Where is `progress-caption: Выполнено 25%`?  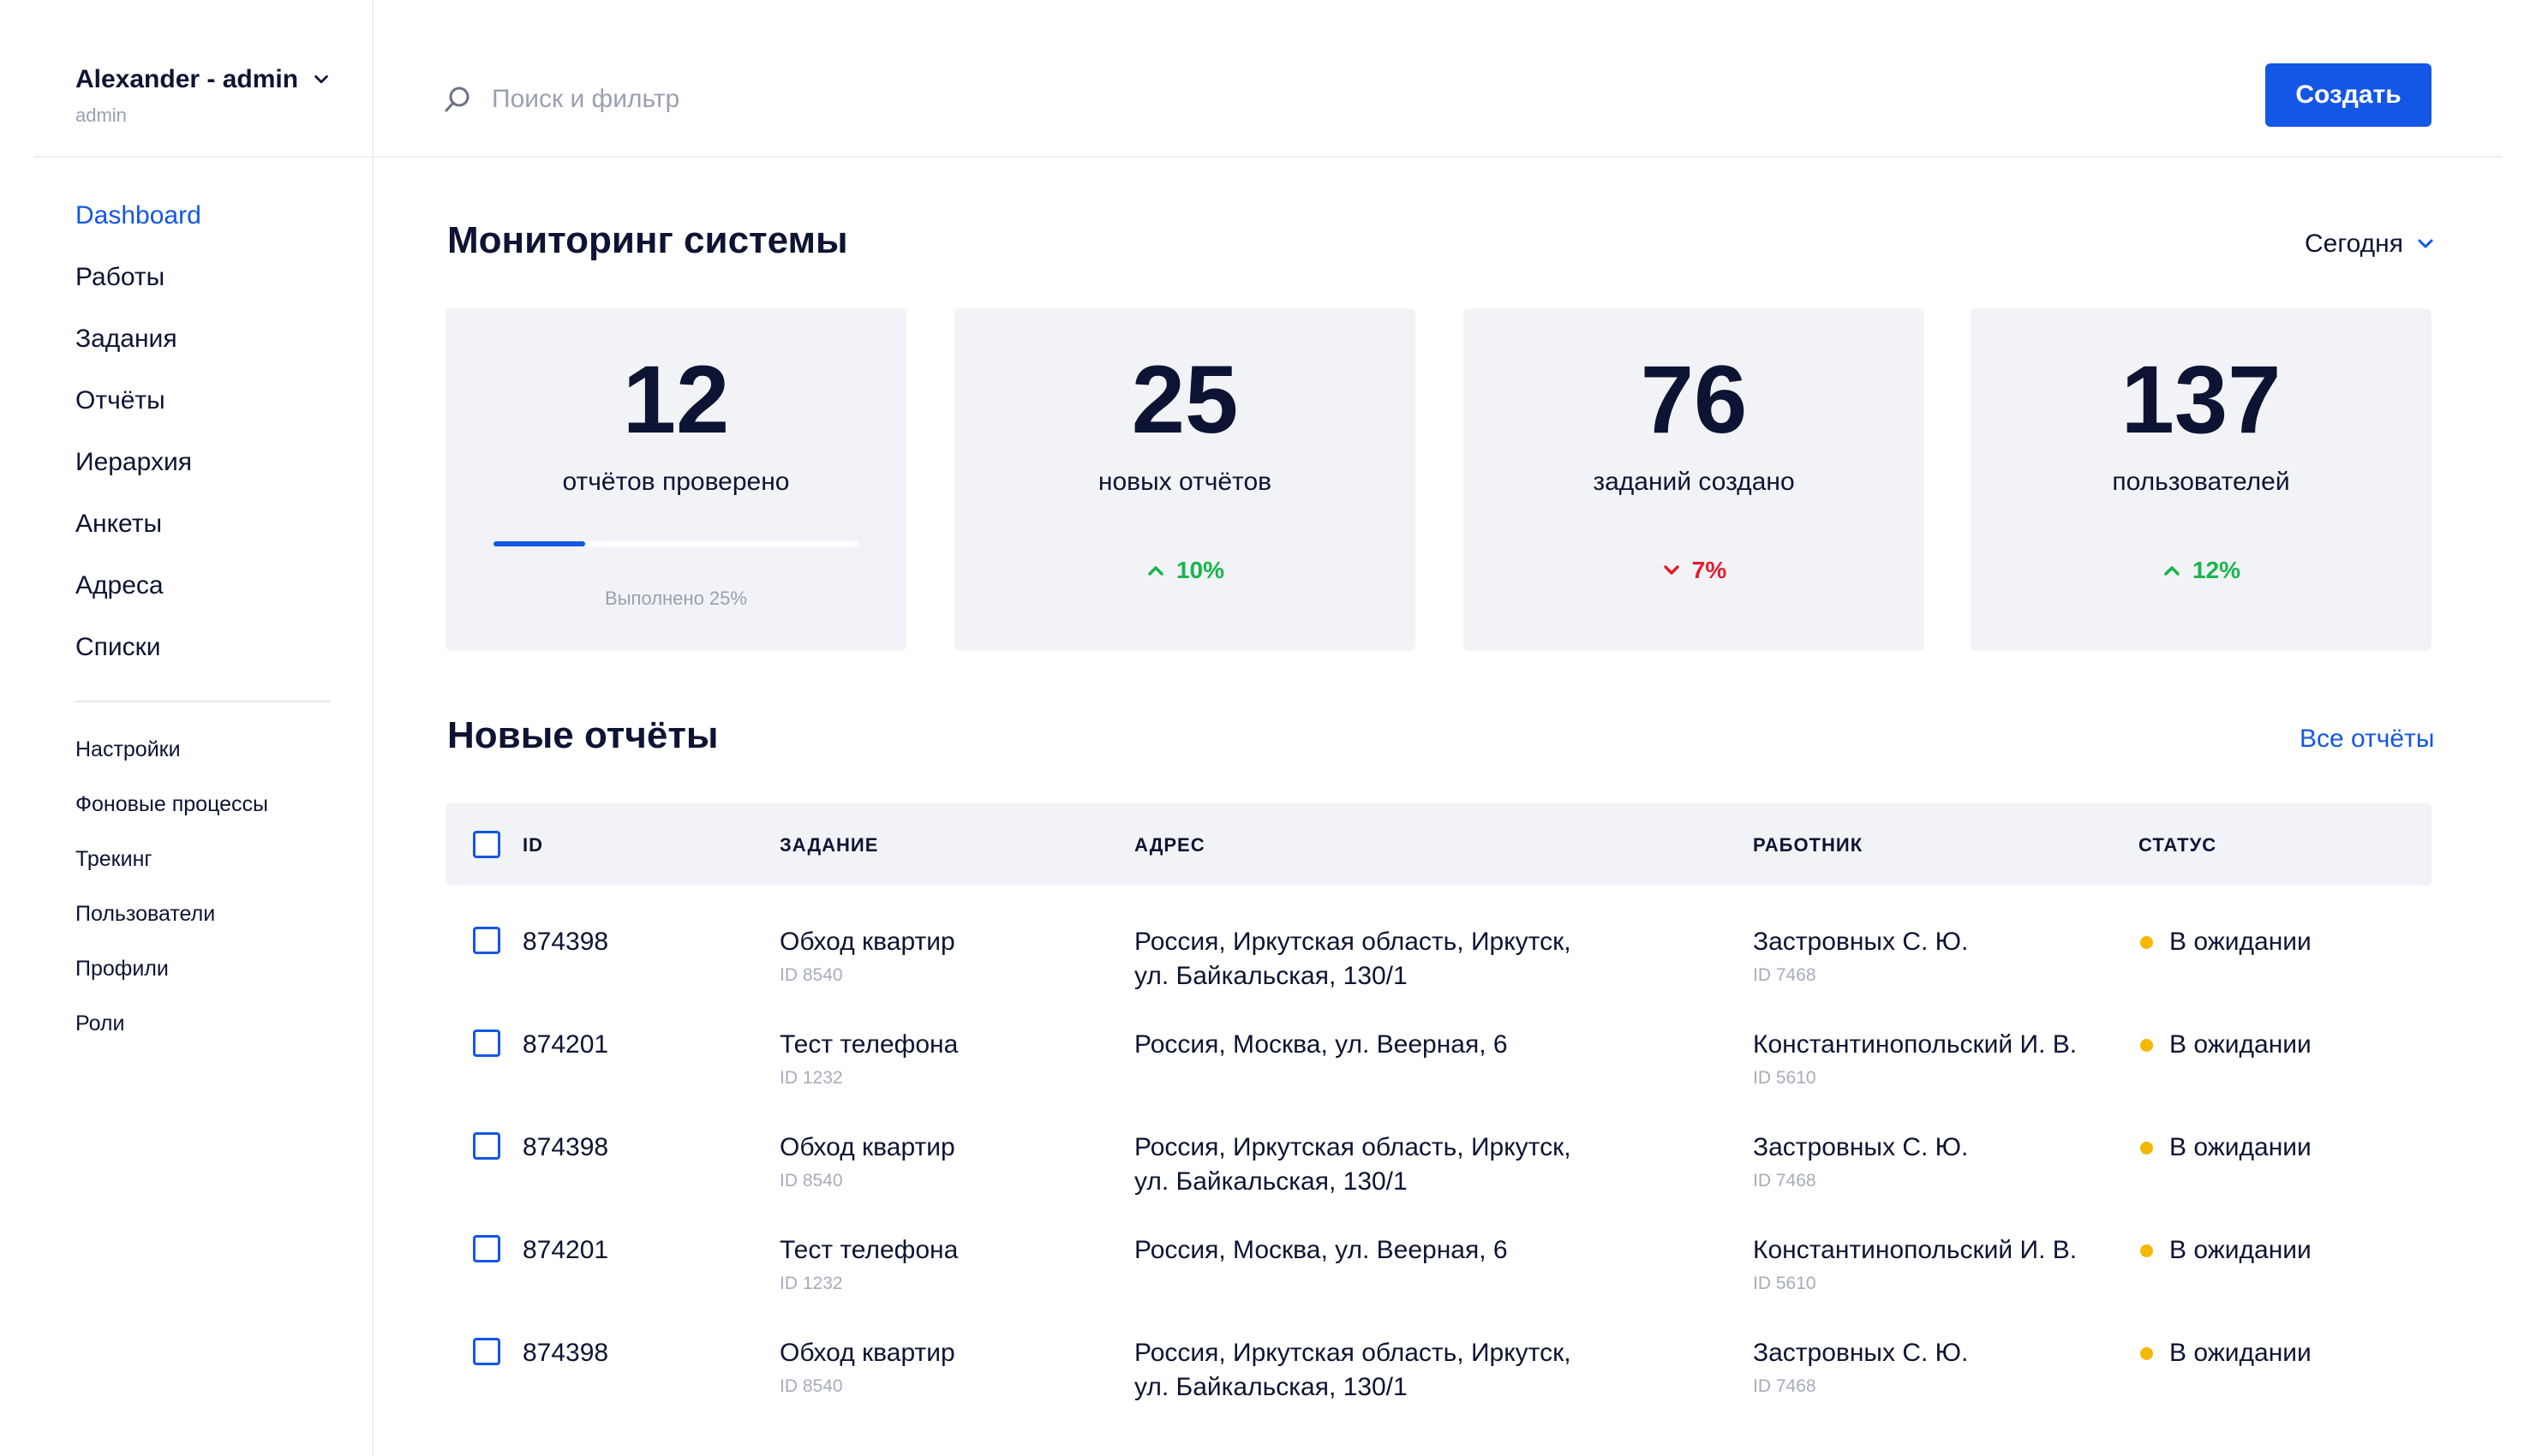 progress-caption: Выполнено 25% is located at coordinates (676, 599).